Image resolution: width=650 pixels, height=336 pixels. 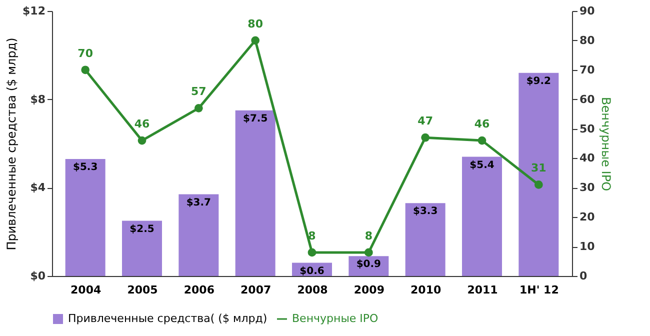 What do you see at coordinates (85, 167) in the screenshot?
I see `data-label: $5.3` at bounding box center [85, 167].